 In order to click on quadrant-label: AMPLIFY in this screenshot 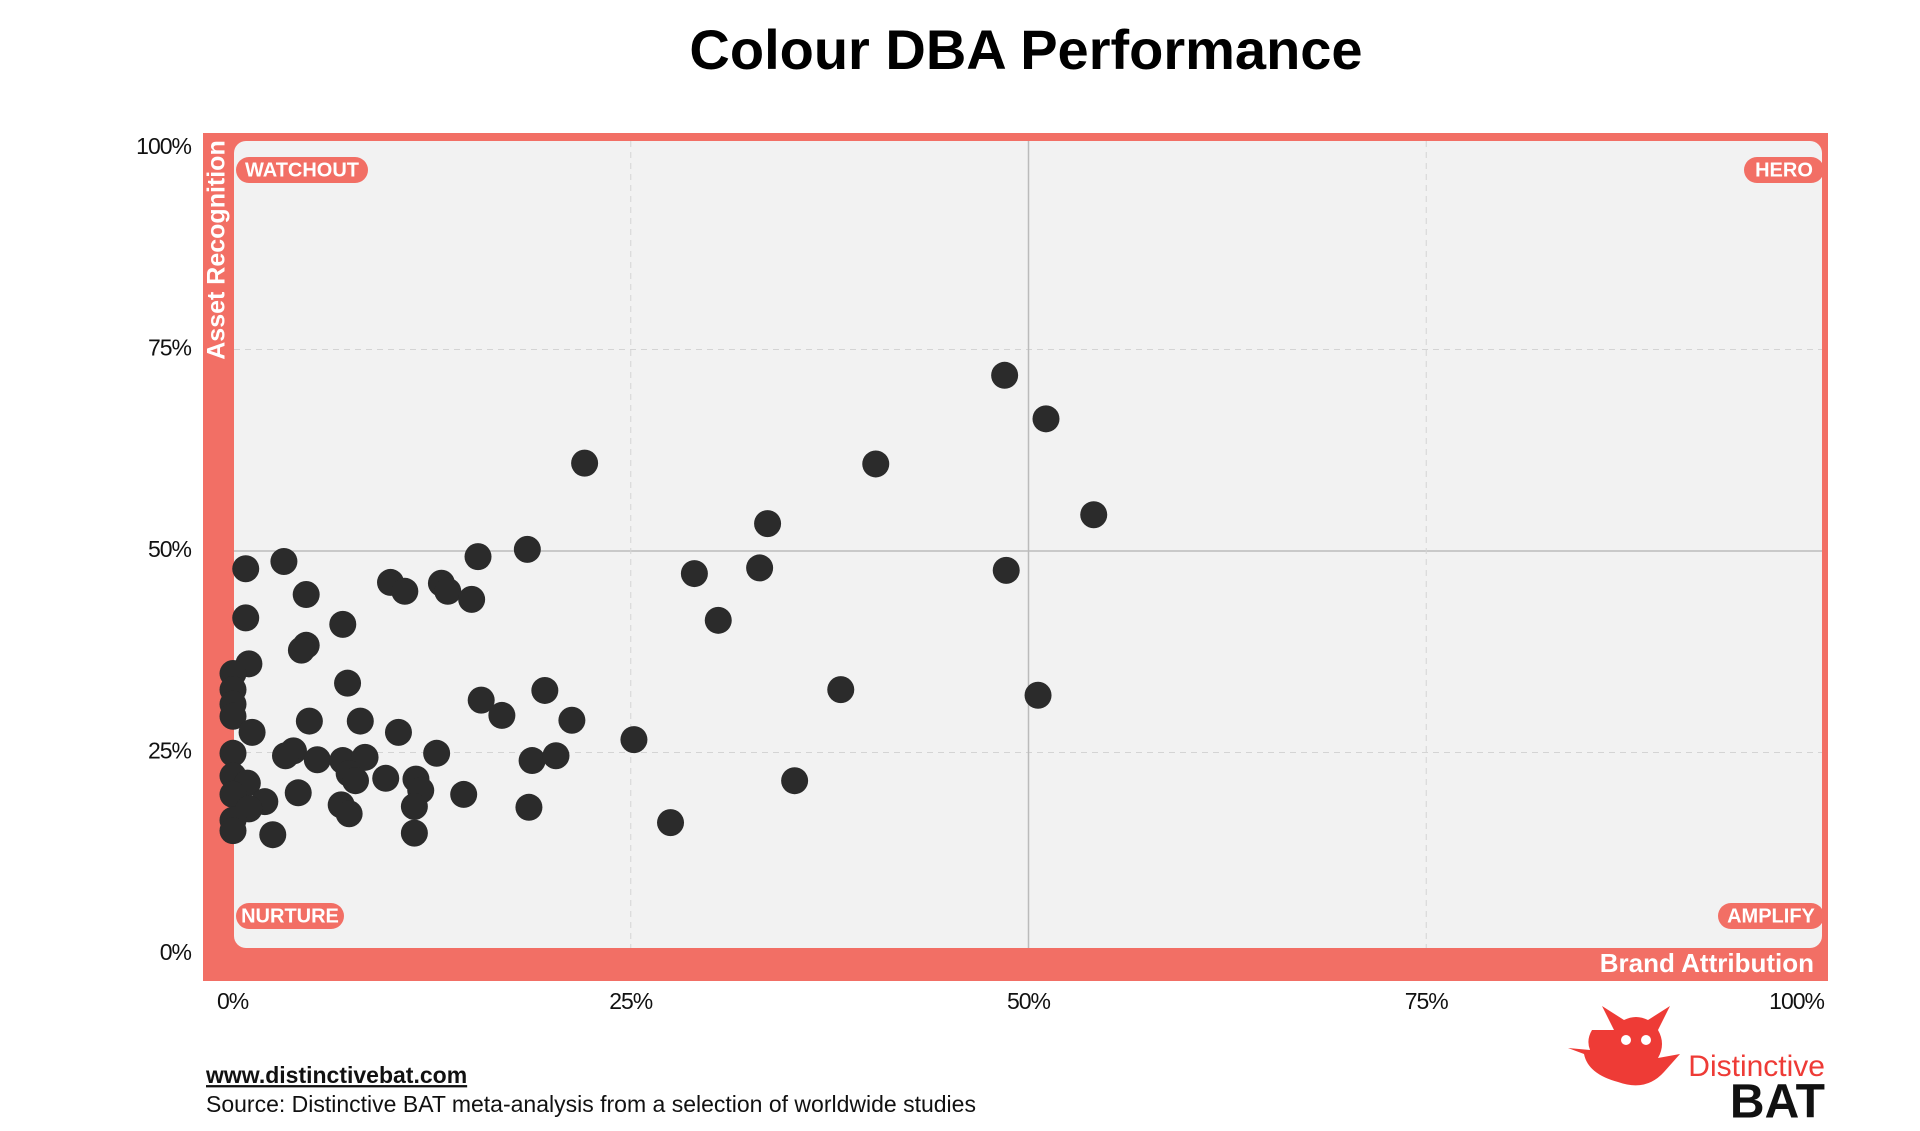, I will do `click(1771, 916)`.